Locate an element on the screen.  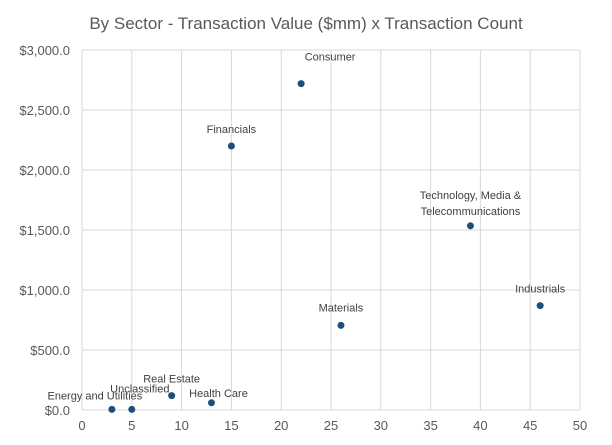
y-tick-label: $2,500.0 is located at coordinates (44, 110).